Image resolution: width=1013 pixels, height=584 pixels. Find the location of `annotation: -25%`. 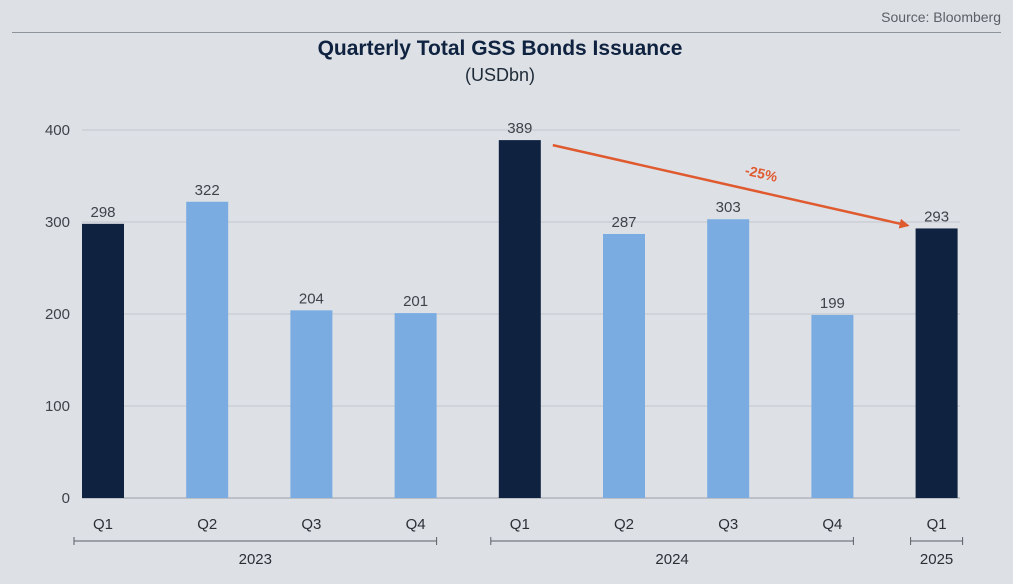

annotation: -25% is located at coordinates (731, 186).